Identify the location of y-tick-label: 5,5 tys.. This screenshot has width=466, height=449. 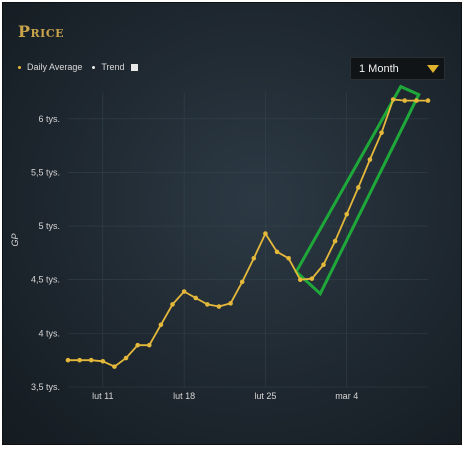
(45, 172).